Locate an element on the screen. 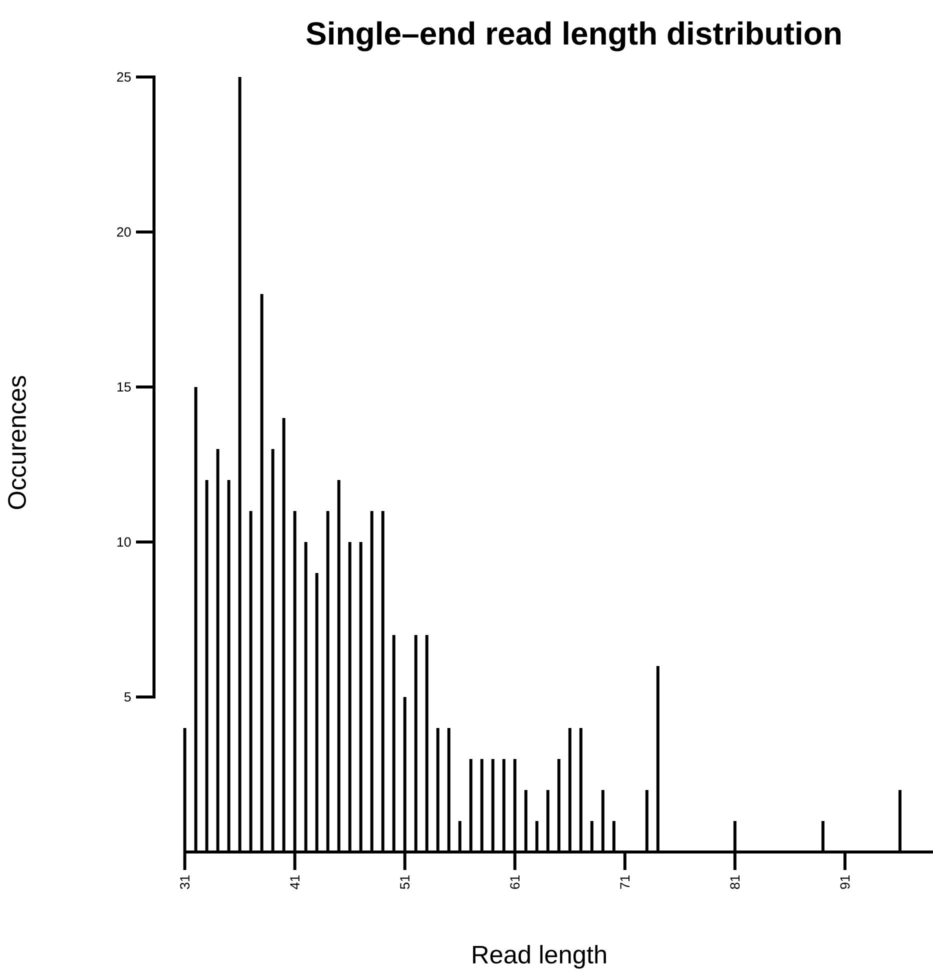 This screenshot has width=933, height=976. y-tick-label: 20 is located at coordinates (124, 232).